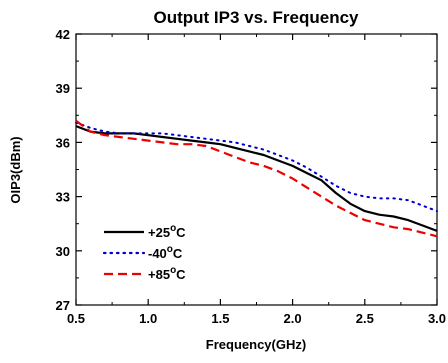 The image size is (448, 363). I want to click on x-tick-label: 1.0, so click(148, 318).